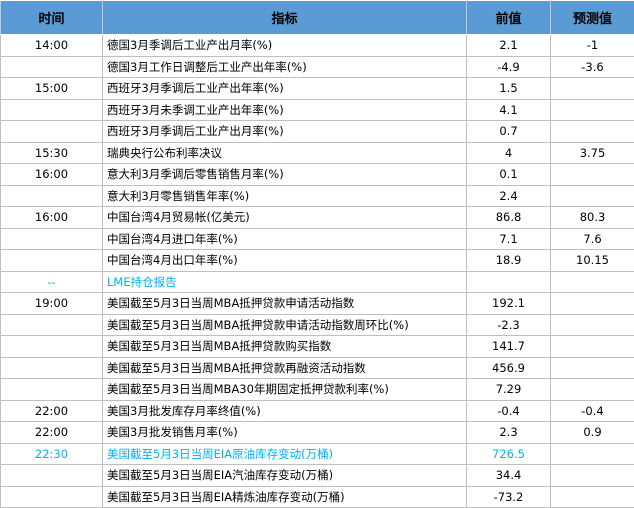  Describe the element at coordinates (285, 239) in the screenshot. I see `indicator-cell: 中国台湾4月进口年率(%)` at that location.